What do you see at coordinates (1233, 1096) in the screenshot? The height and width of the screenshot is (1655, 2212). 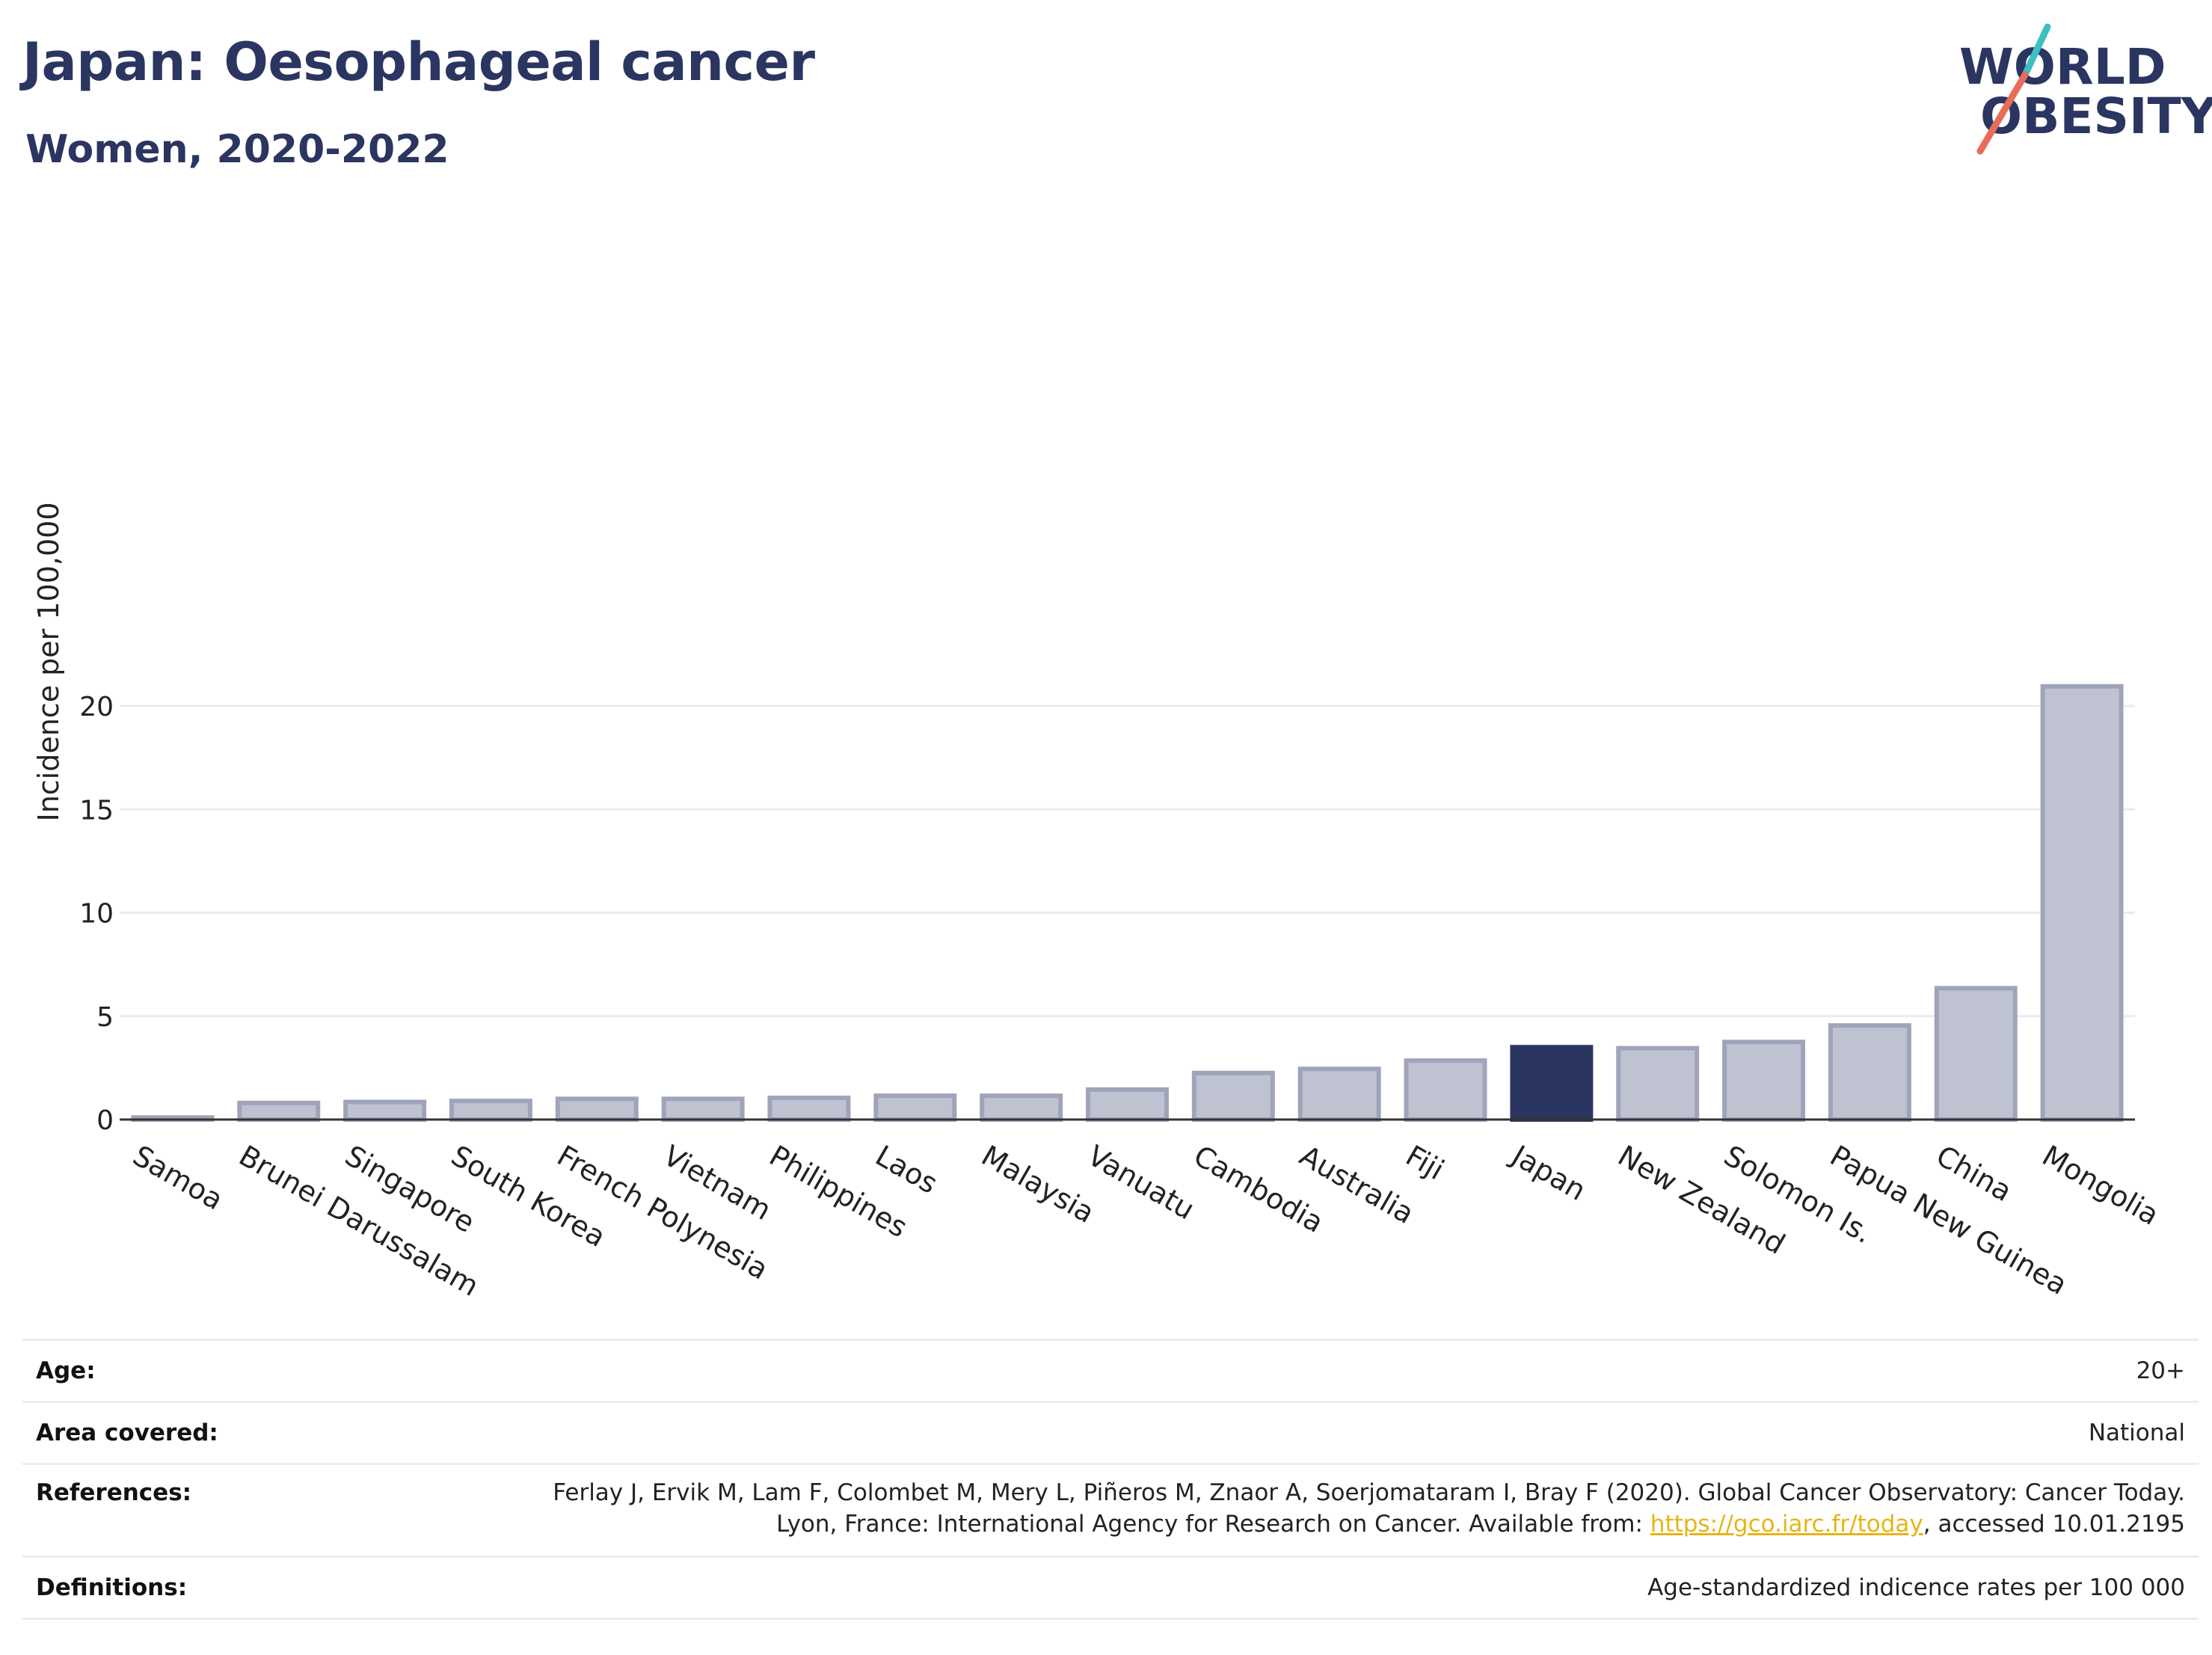 I see `bar-cambodia` at bounding box center [1233, 1096].